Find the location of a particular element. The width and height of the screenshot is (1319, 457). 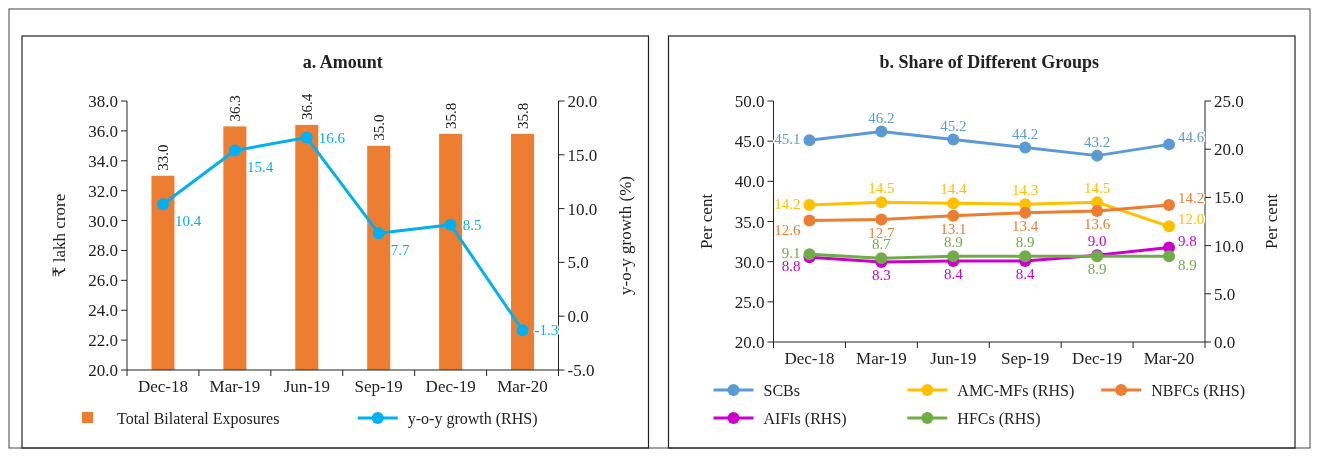

y-tick-label: 45.0 is located at coordinates (749, 142).